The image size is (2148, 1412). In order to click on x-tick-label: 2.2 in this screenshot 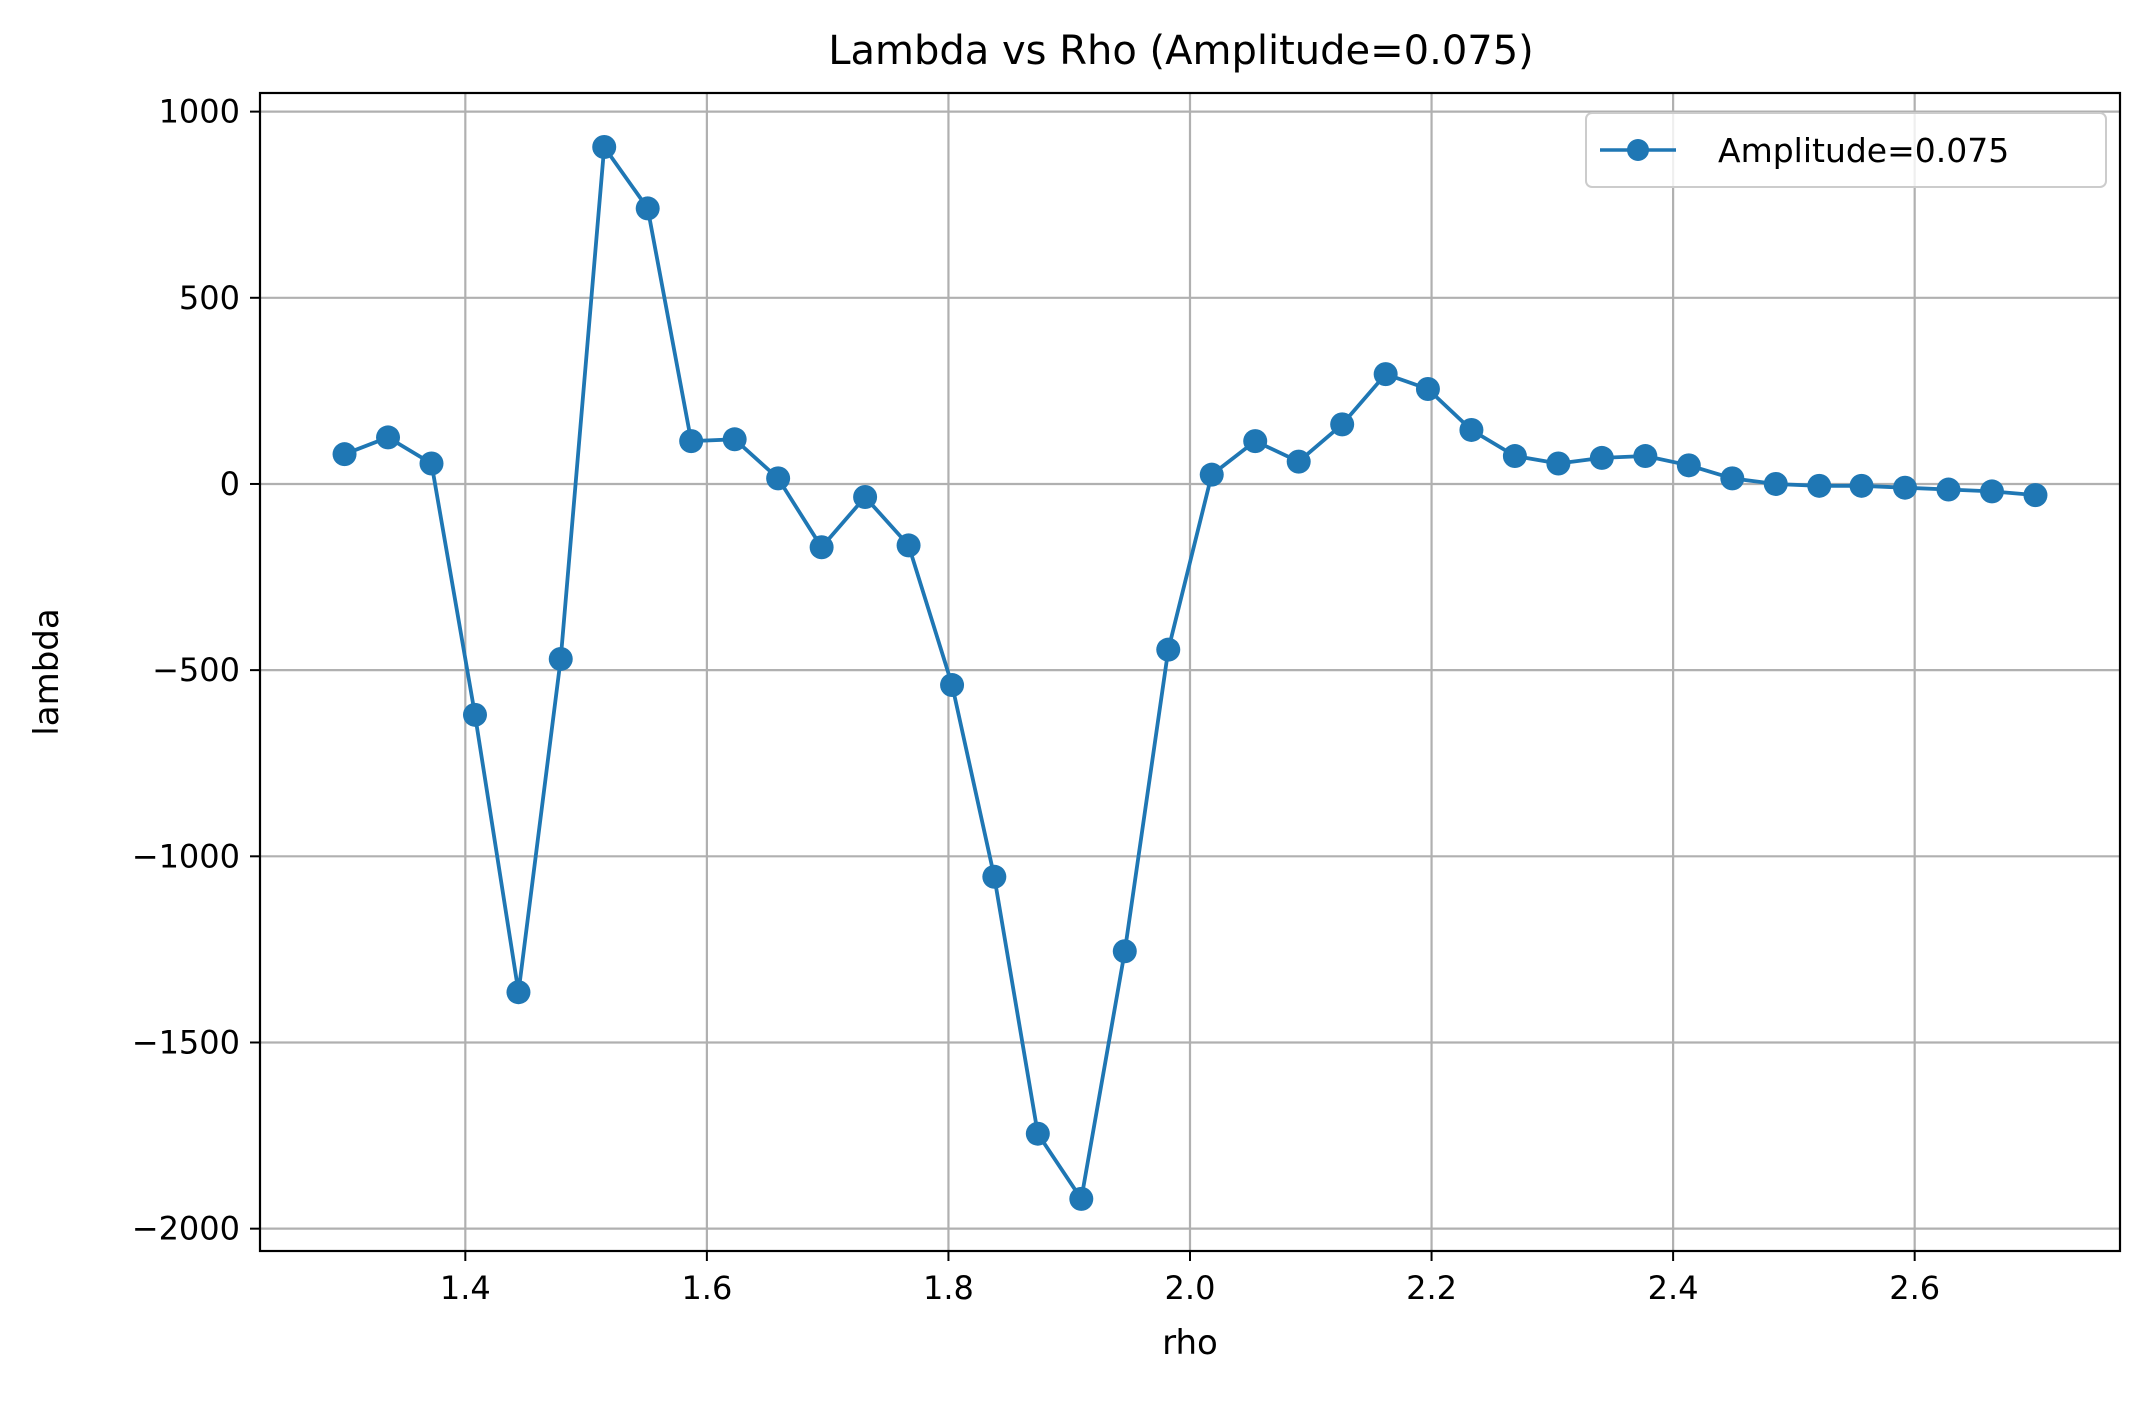, I will do `click(1431, 1288)`.